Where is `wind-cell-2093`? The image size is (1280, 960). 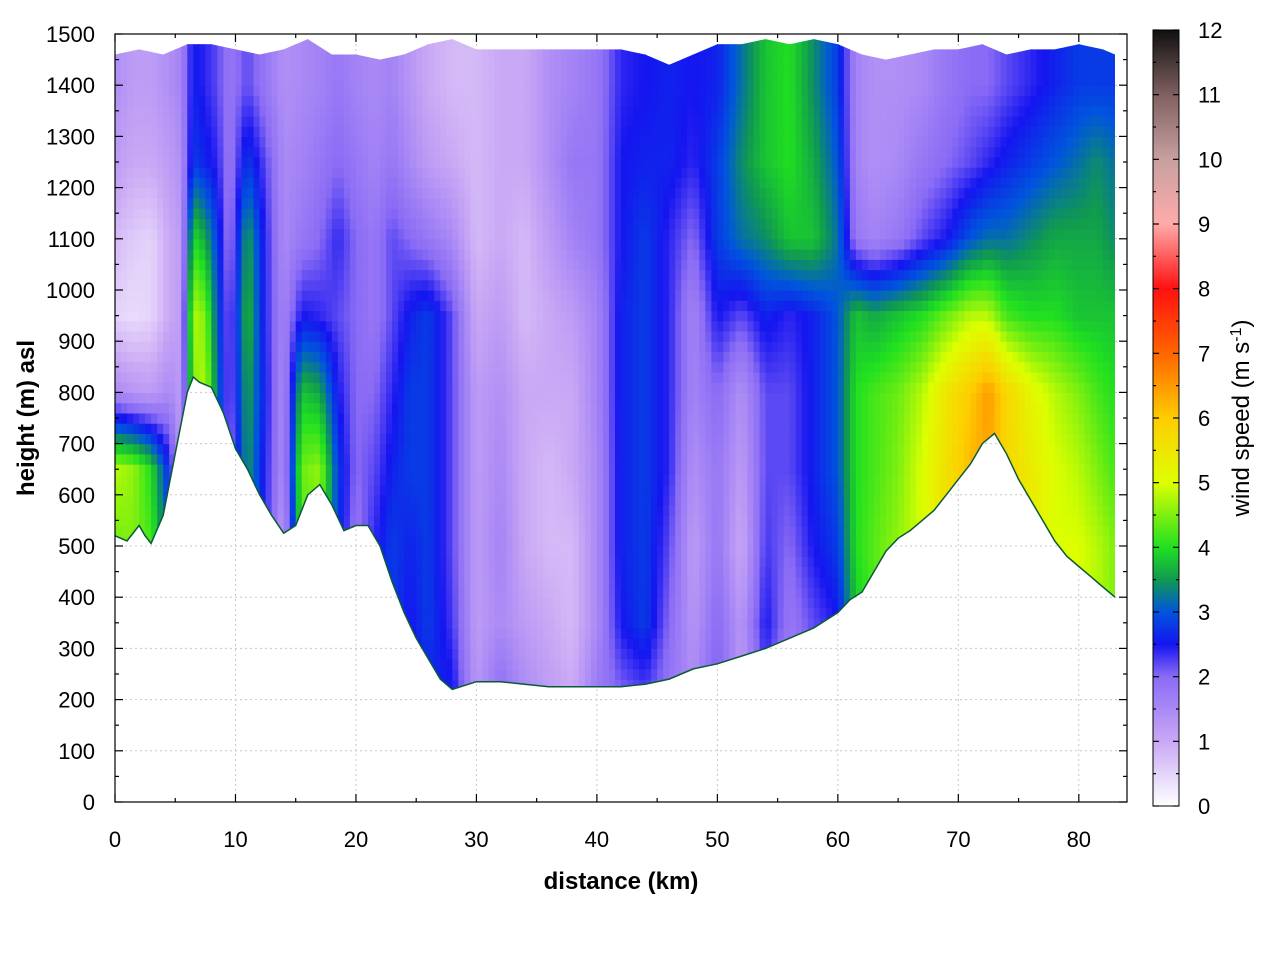 wind-cell-2093 is located at coordinates (311, 562).